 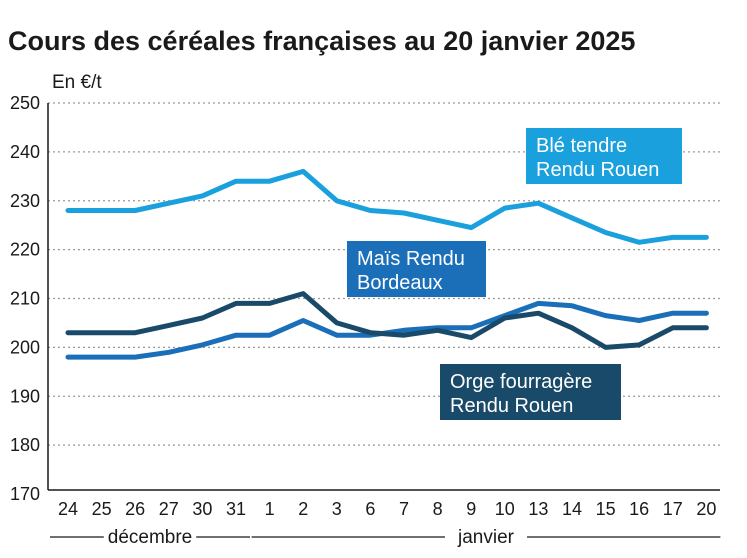 What do you see at coordinates (411, 259) in the screenshot?
I see `series-label-text: Maïs Rendu` at bounding box center [411, 259].